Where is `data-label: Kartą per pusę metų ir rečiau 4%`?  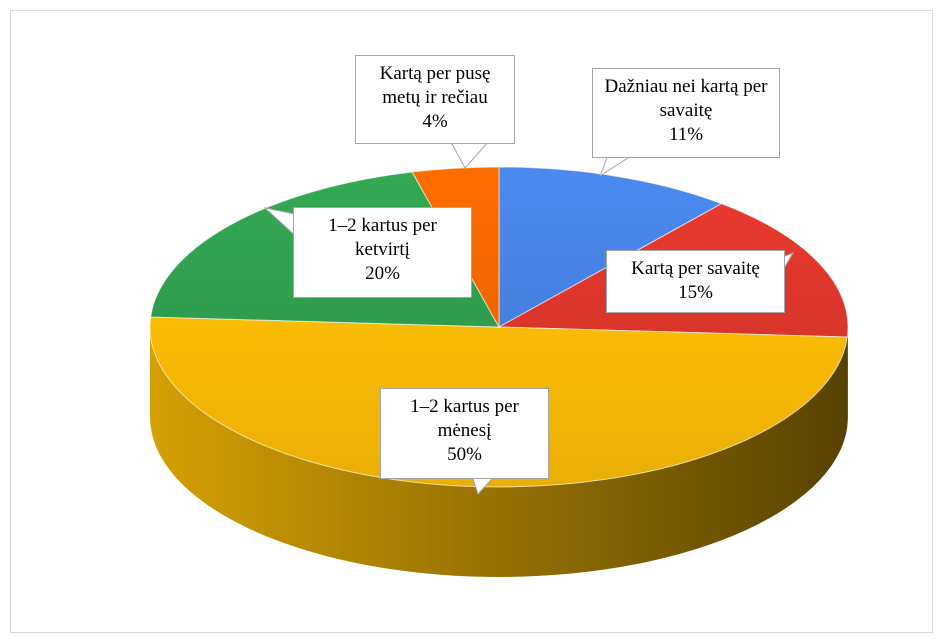 data-label: Kartą per pusę metų ir rečiau 4% is located at coordinates (435, 99).